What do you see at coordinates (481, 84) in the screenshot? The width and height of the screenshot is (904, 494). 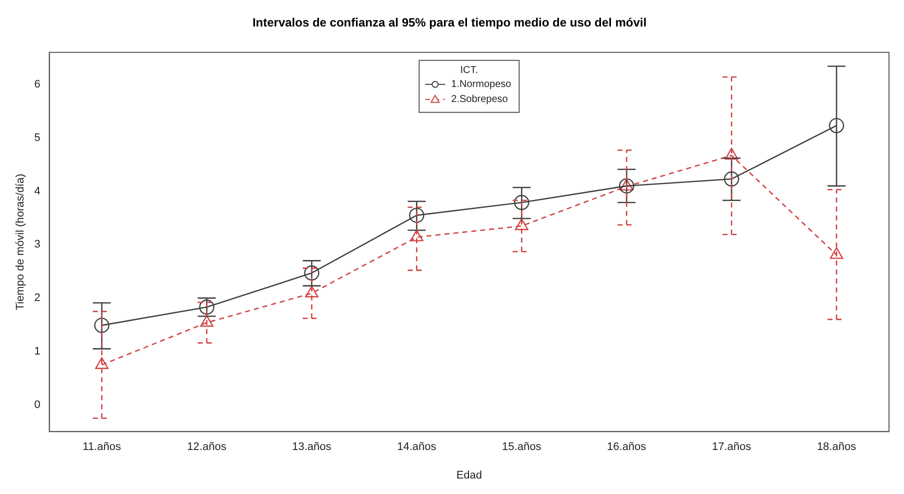 I see `legend-label: 1.Normopeso` at bounding box center [481, 84].